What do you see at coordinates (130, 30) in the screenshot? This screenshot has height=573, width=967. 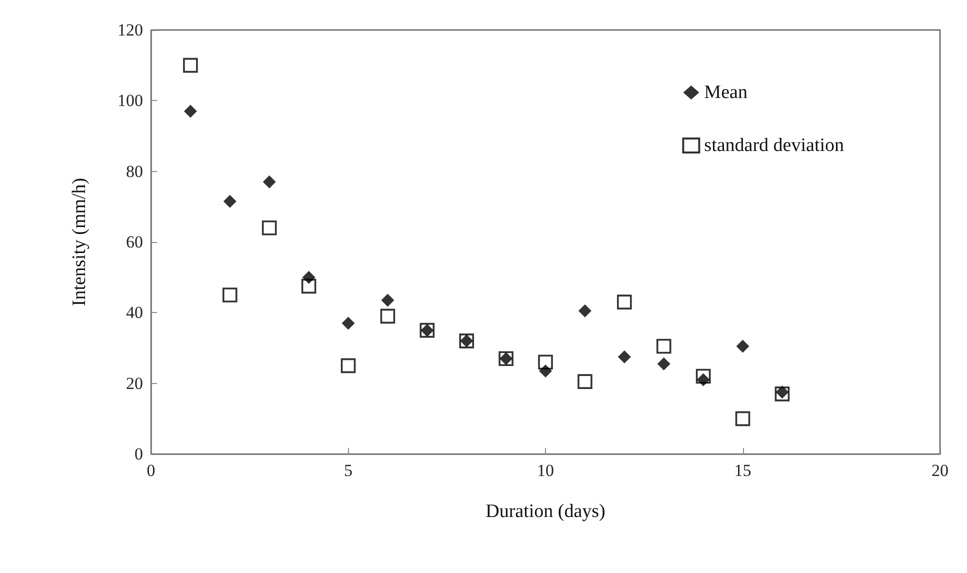 I see `y-tick-label: 120` at bounding box center [130, 30].